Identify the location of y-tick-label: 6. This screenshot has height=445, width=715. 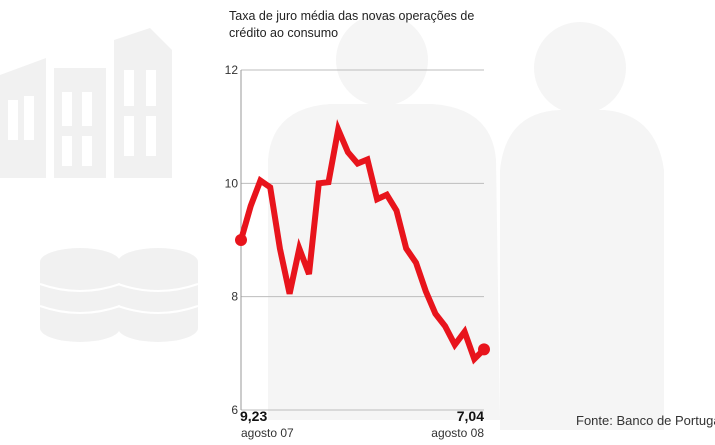
(234, 410).